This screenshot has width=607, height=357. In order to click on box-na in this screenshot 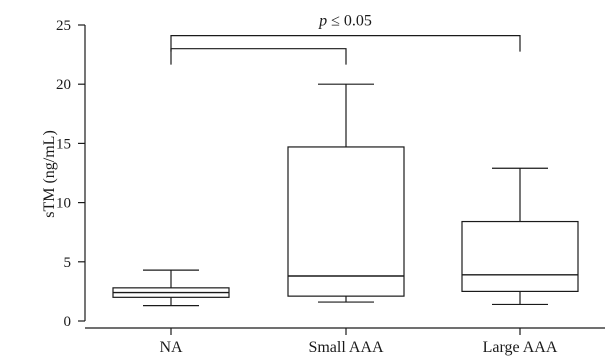, I will do `click(171, 288)`.